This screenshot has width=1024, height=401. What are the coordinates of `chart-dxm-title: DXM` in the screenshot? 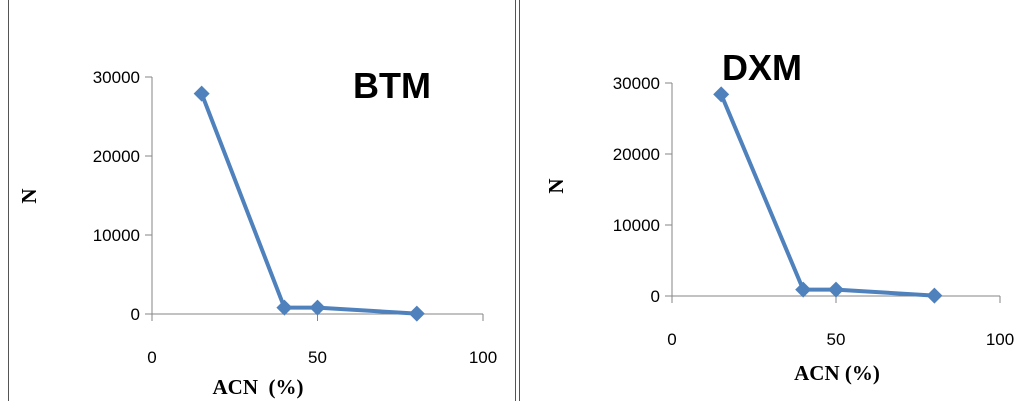 It's located at (762, 67).